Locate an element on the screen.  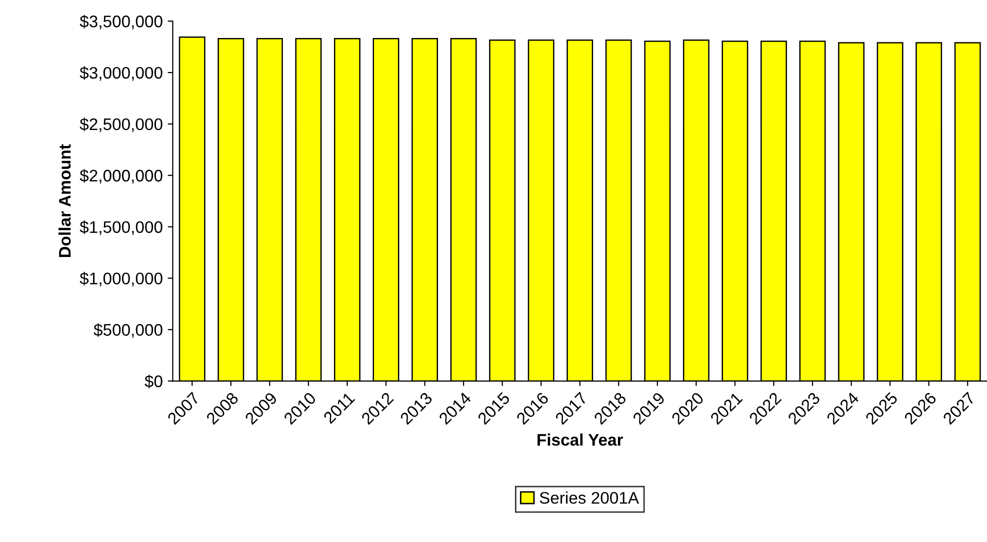
y-tick-label: $3,500,000 is located at coordinates (121, 22).